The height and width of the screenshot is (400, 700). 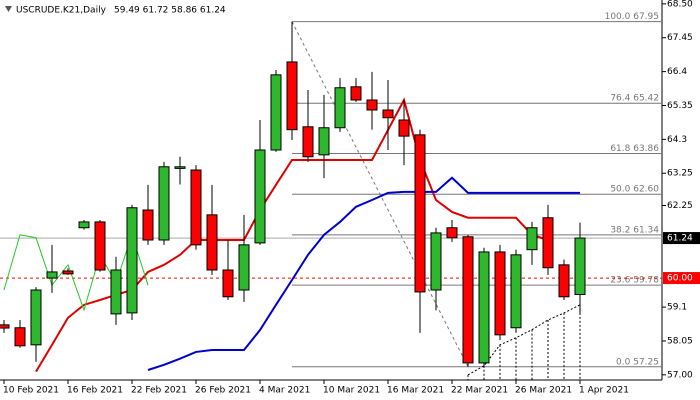 I want to click on x-tick-label: 16 Feb 2021, so click(x=95, y=391).